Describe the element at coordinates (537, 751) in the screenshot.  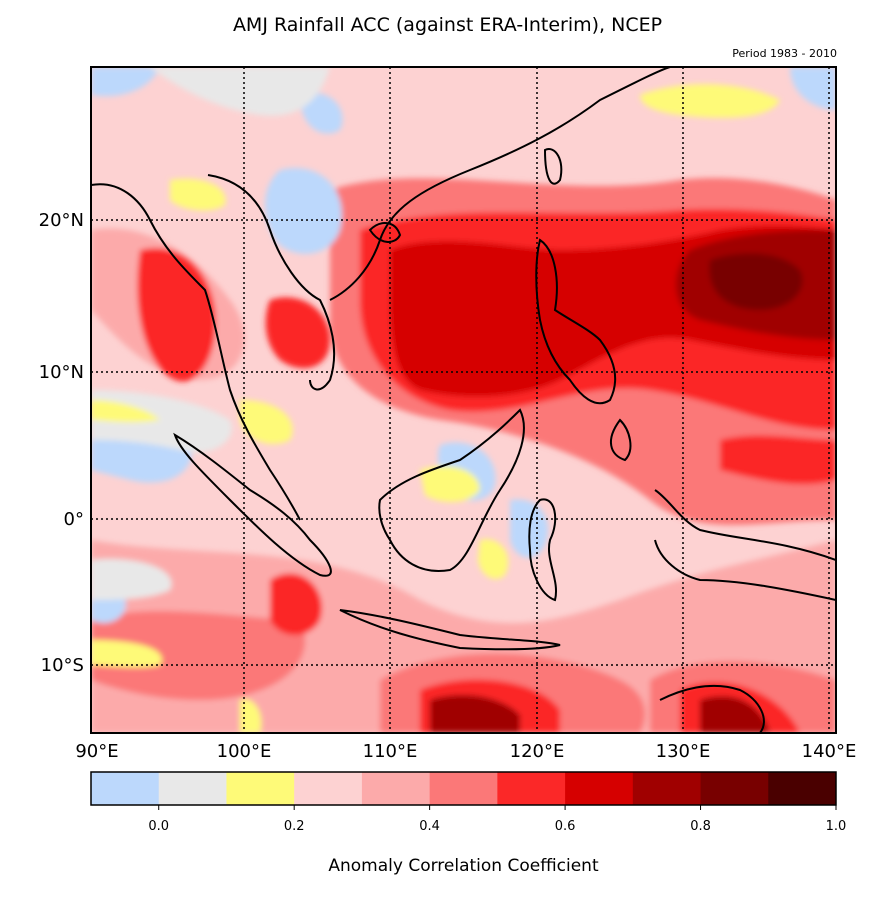
I see `lon-tick-120E: 120°E` at that location.